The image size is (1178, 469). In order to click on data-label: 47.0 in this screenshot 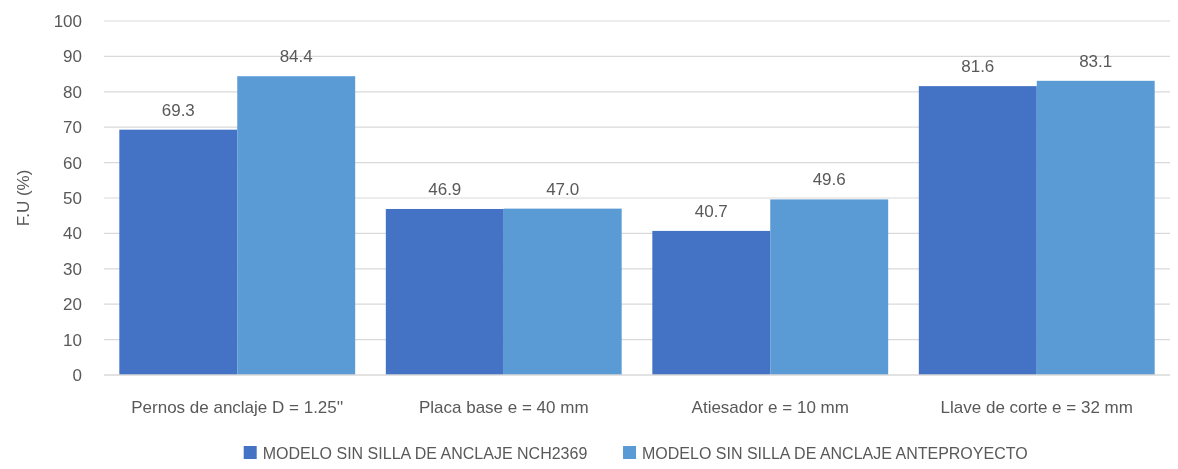, I will do `click(563, 189)`.